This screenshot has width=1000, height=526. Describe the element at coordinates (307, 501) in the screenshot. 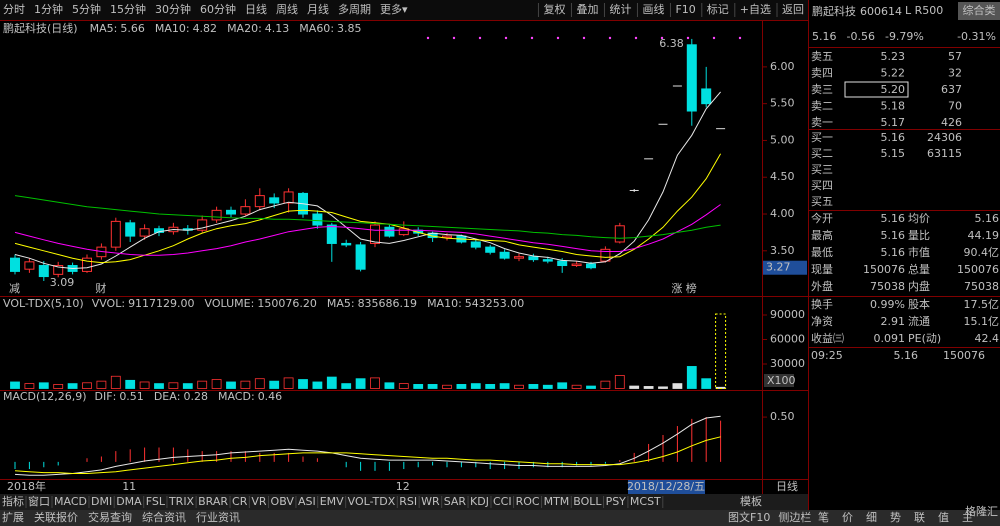

I see `indicator-tab: ASI` at that location.